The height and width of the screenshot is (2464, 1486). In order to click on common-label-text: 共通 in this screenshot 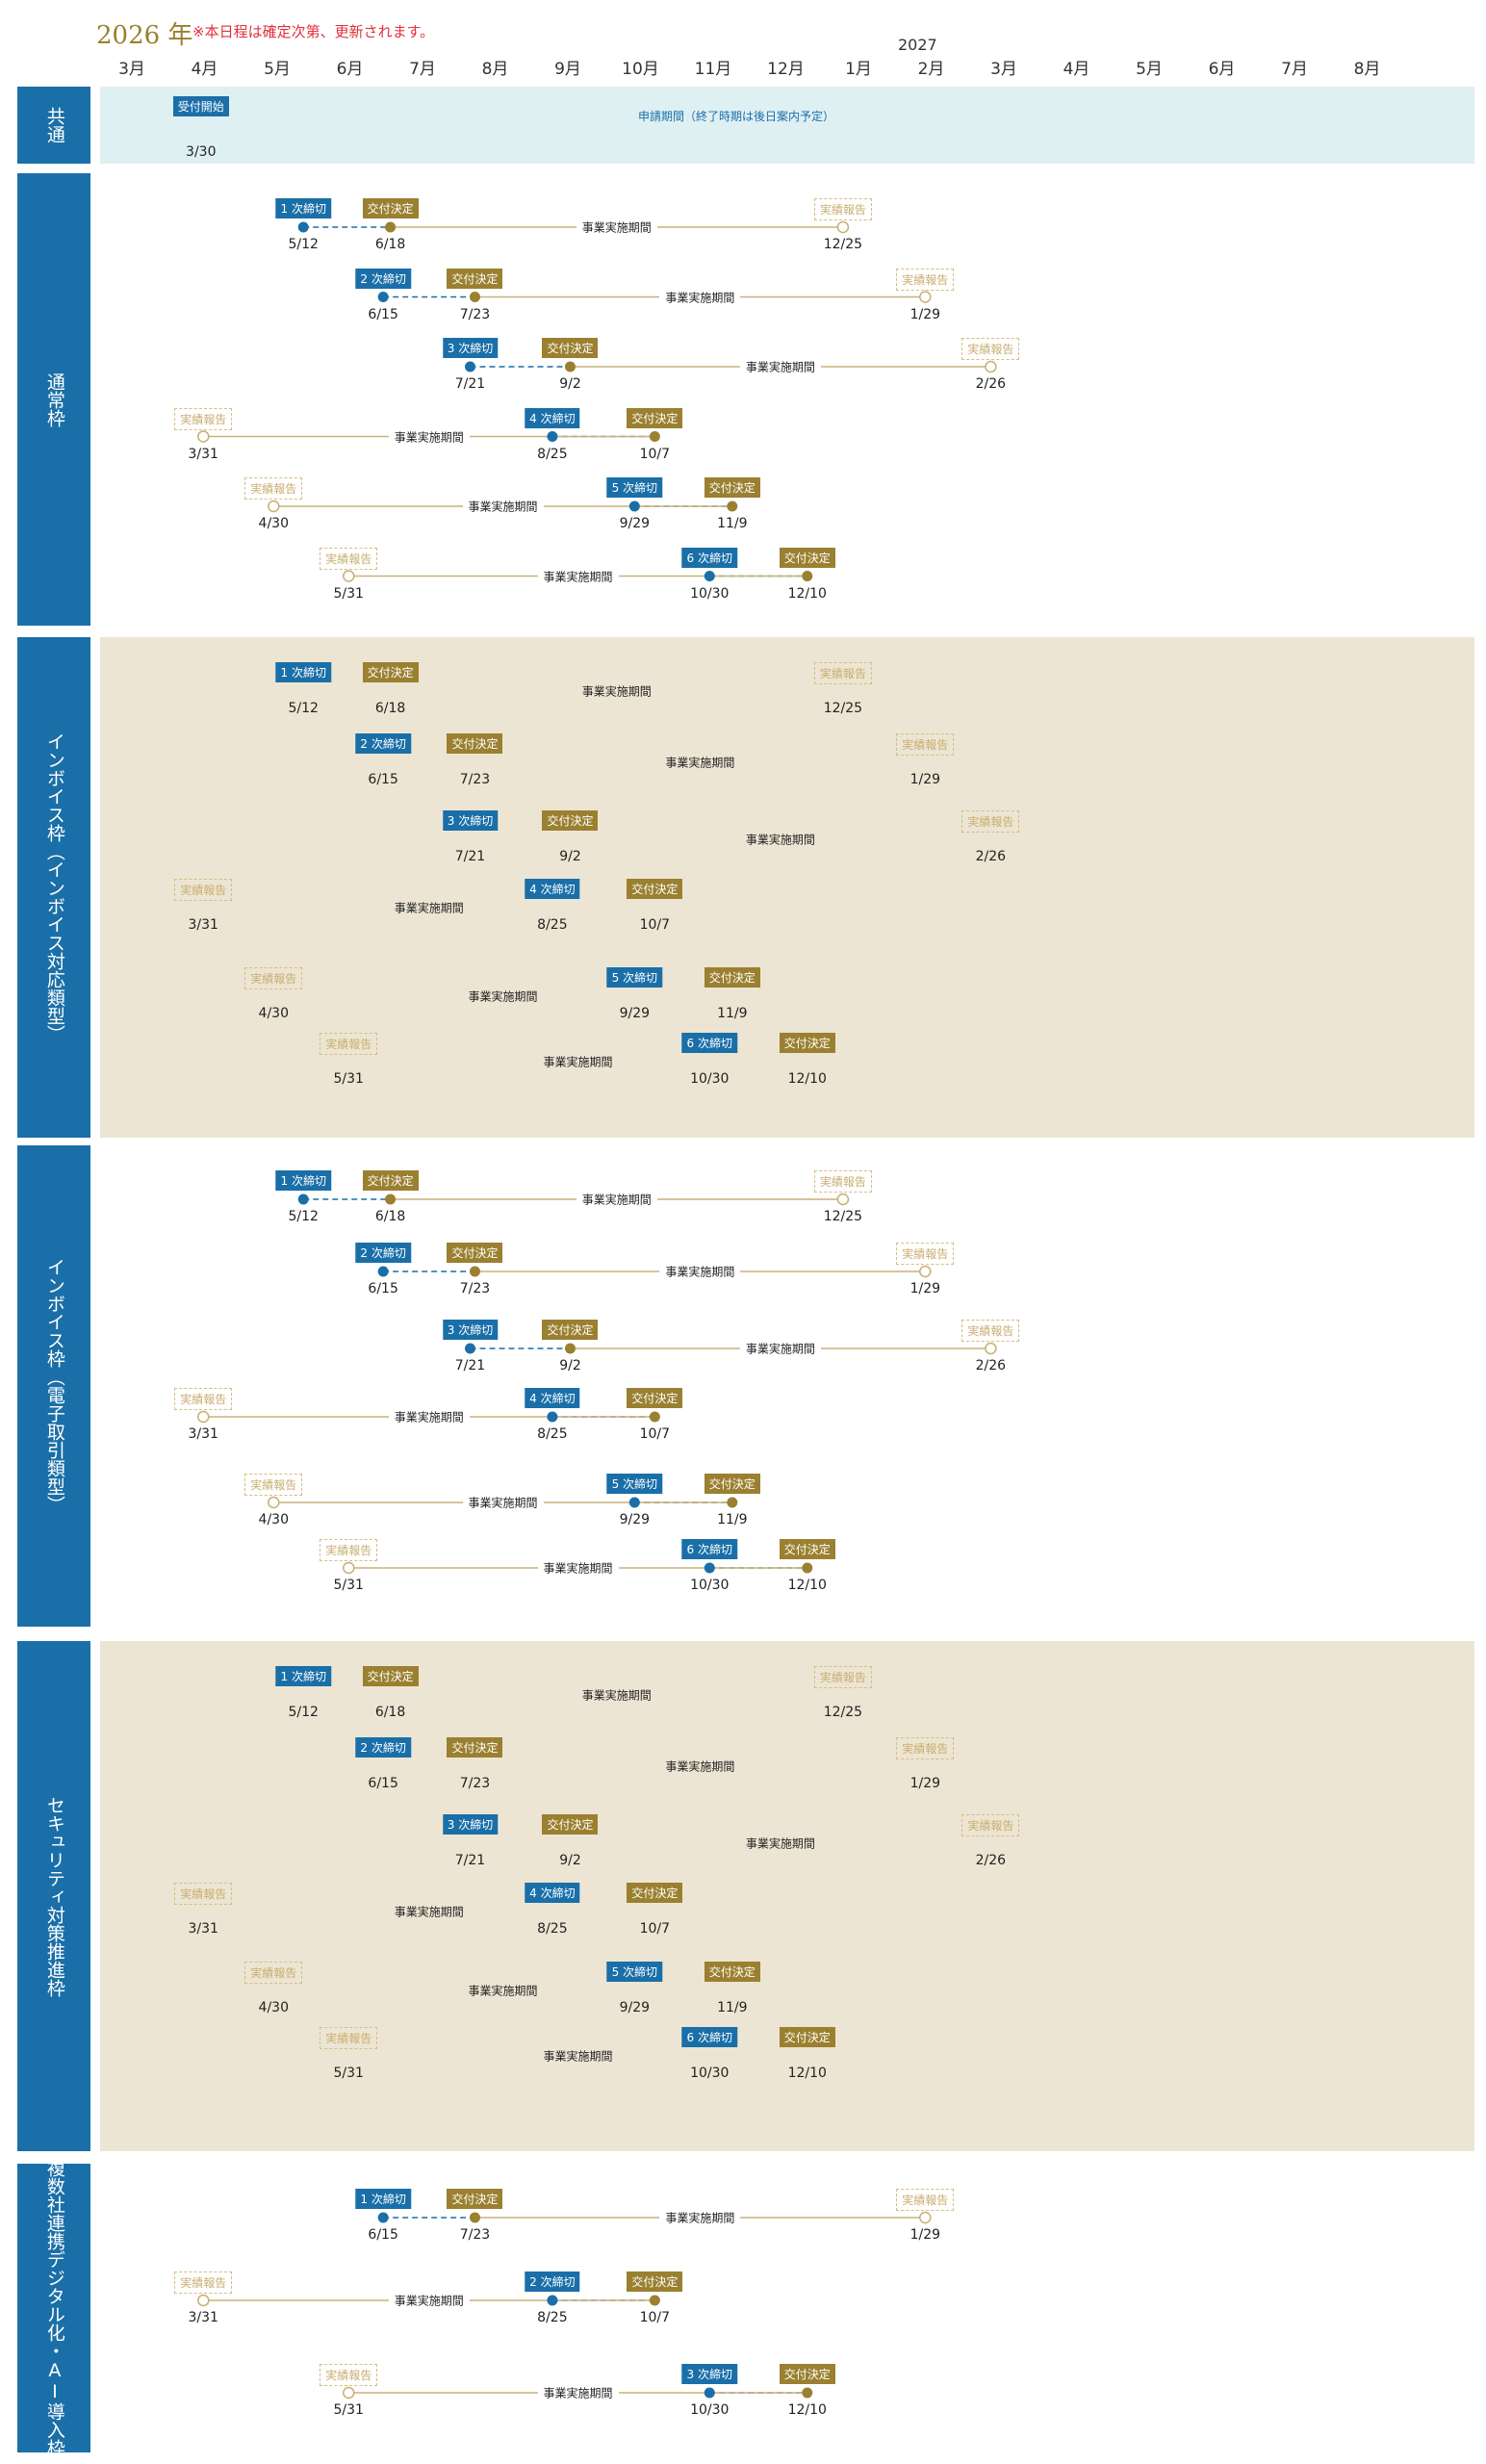, I will do `click(54, 125)`.